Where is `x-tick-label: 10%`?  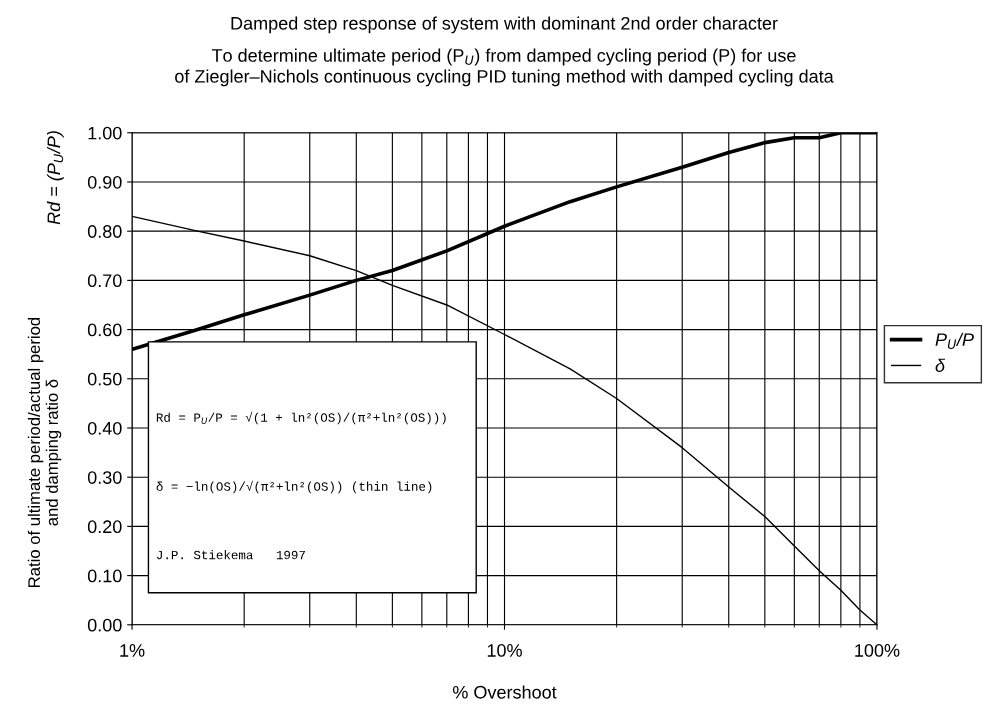 x-tick-label: 10% is located at coordinates (504, 650).